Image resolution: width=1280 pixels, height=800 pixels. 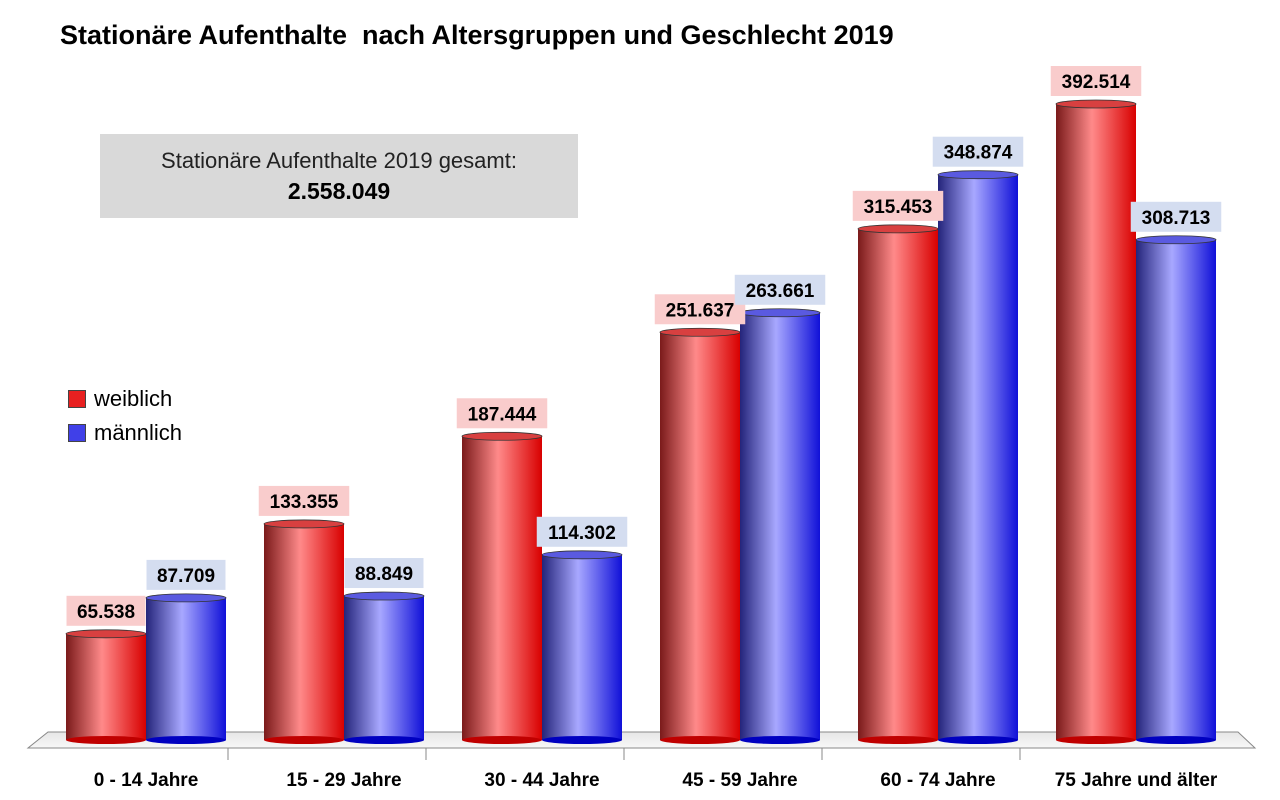 I want to click on legend-swatch-maennlich, so click(x=77, y=433).